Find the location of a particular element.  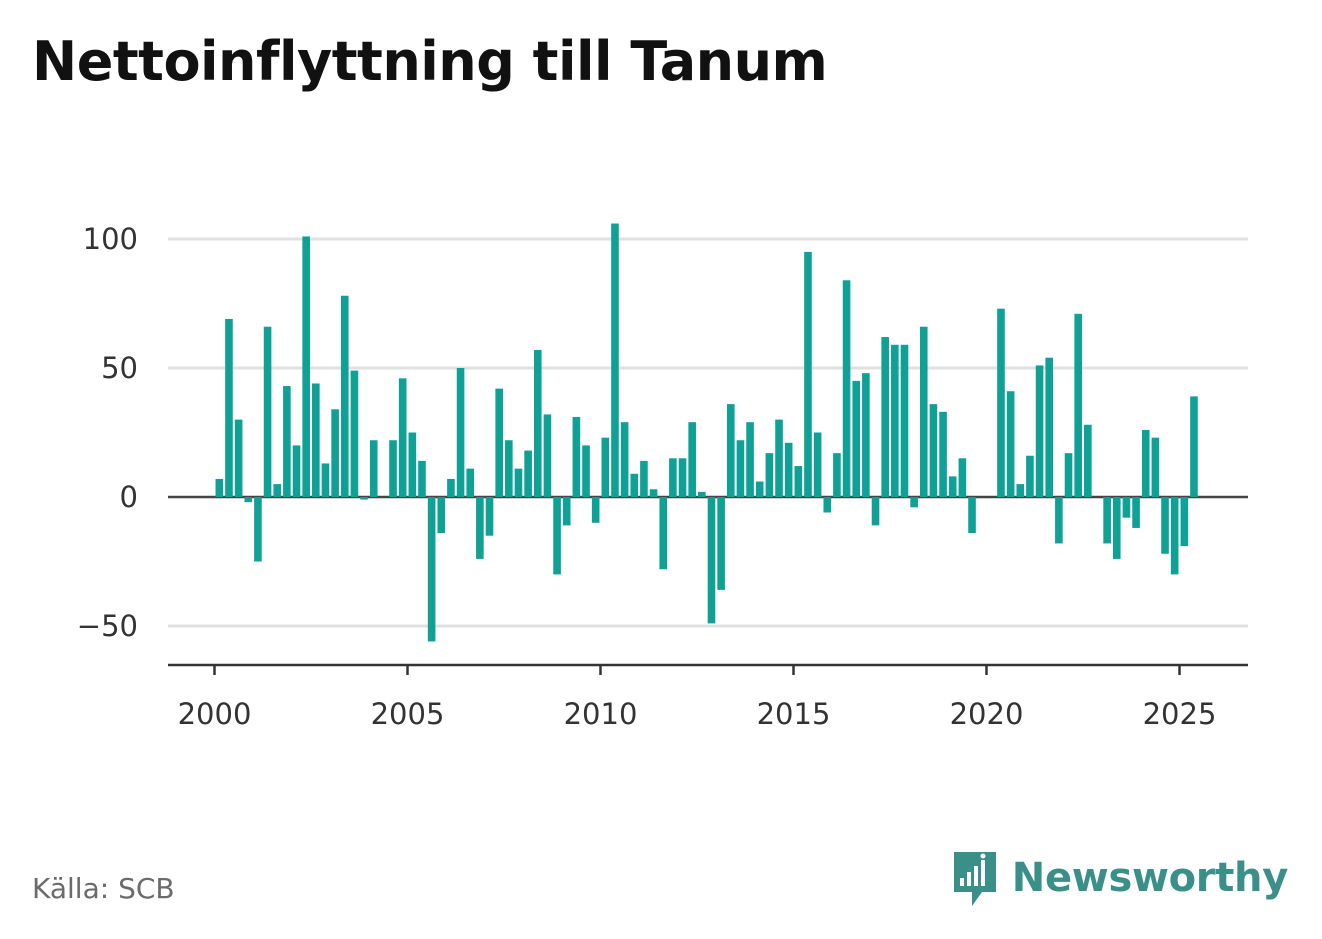

x-tick-label: 2025 is located at coordinates (1180, 714).